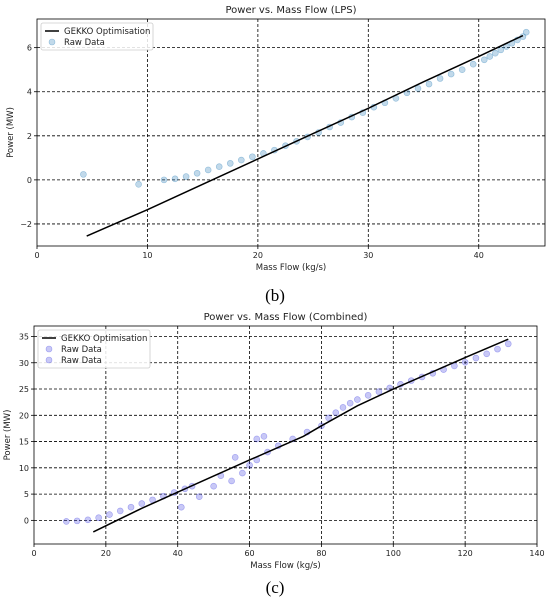 This screenshot has width=550, height=600. What do you see at coordinates (321, 553) in the screenshot?
I see `x-tick-label: 80` at bounding box center [321, 553].